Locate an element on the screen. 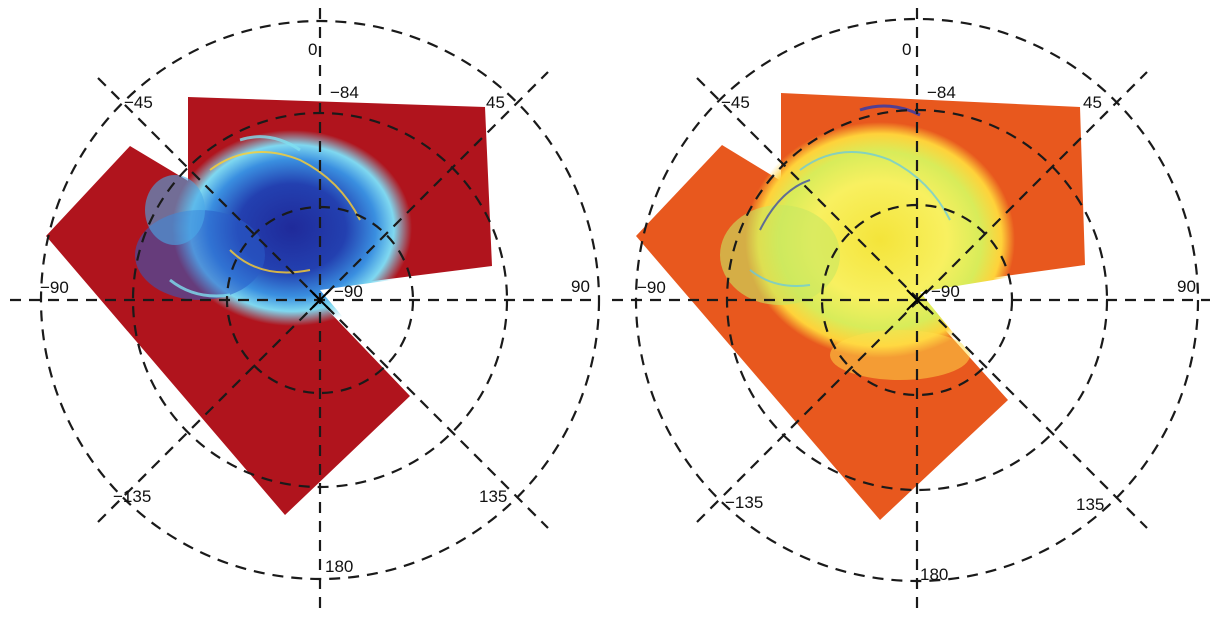  left-label-lon-90: 90 is located at coordinates (580, 286).